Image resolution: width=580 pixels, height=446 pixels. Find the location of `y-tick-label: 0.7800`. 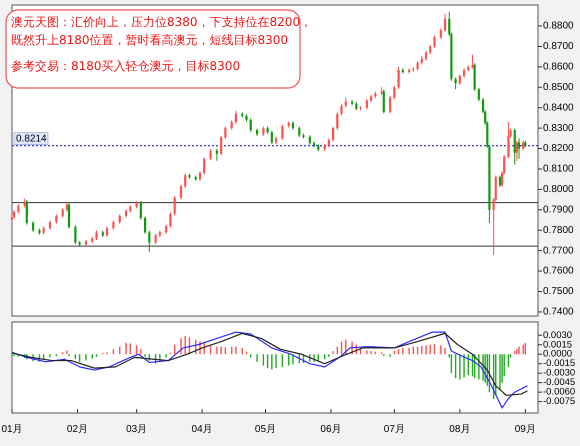

y-tick-label: 0.7800 is located at coordinates (558, 230).